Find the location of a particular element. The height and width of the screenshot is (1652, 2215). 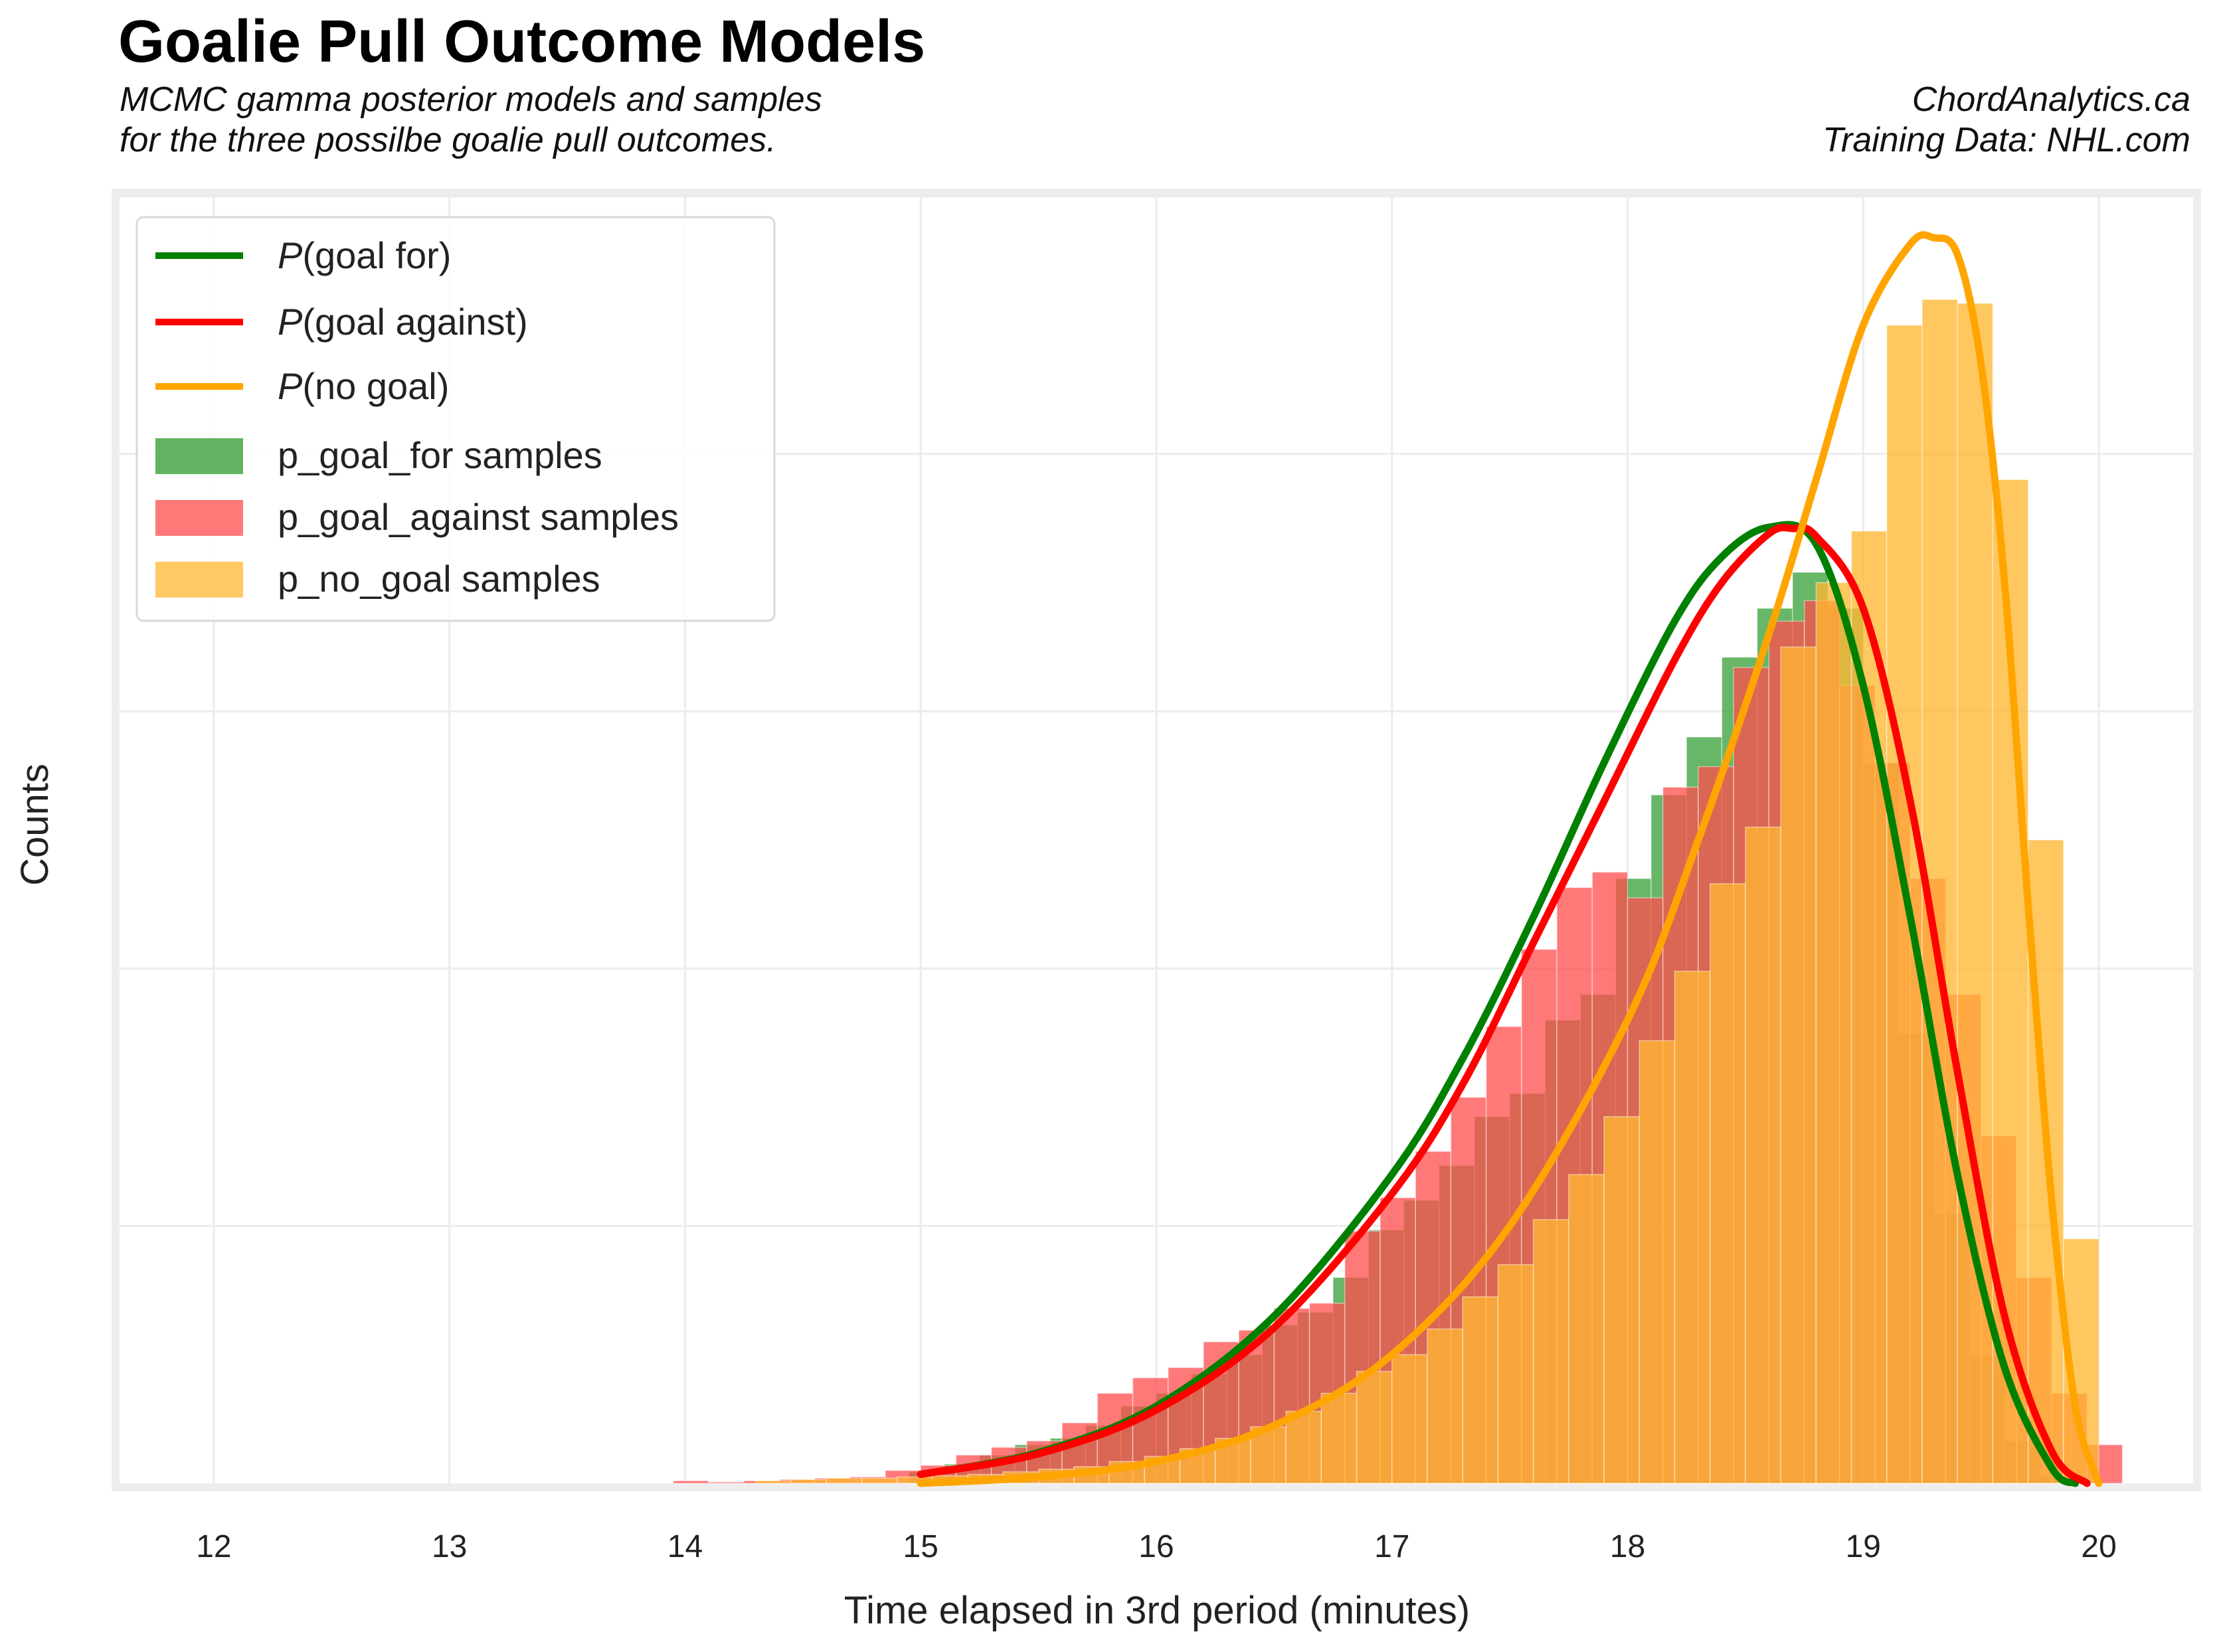

legend-label: p_goal_for samples is located at coordinates (440, 455).